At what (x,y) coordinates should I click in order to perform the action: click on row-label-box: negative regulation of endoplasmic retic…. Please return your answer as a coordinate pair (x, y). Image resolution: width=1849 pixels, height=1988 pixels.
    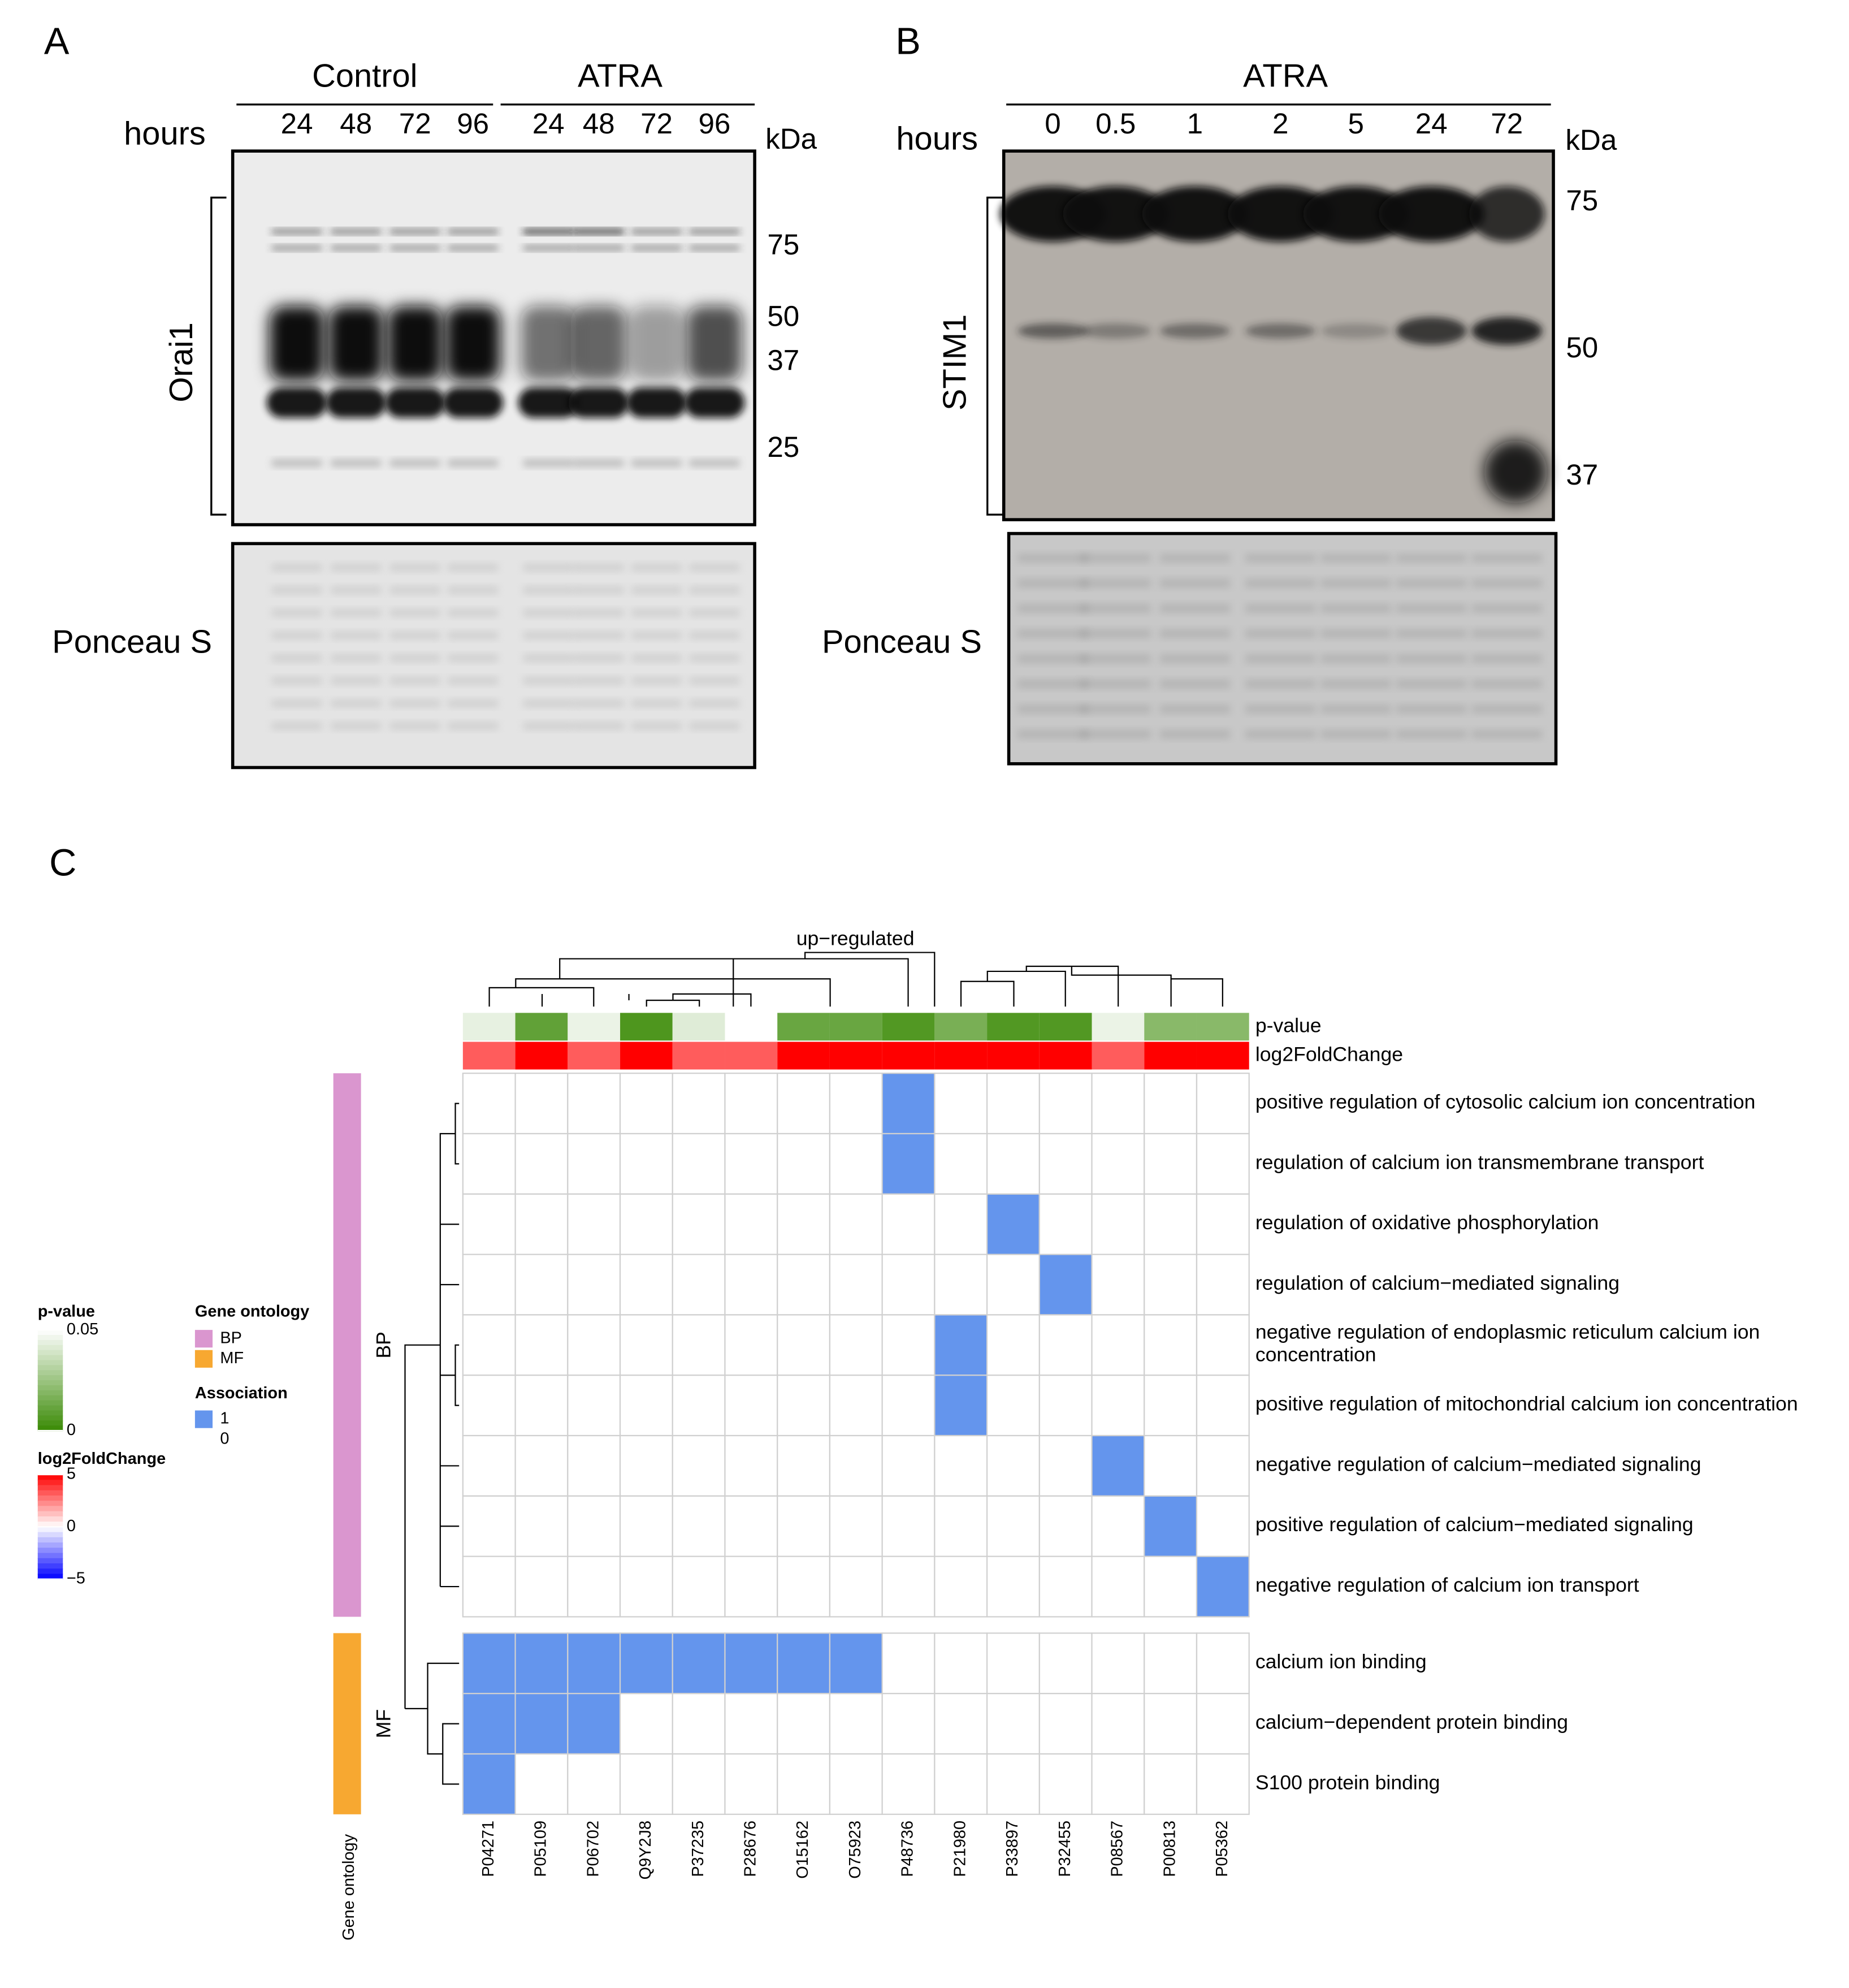
    Looking at the image, I should click on (1507, 1345).